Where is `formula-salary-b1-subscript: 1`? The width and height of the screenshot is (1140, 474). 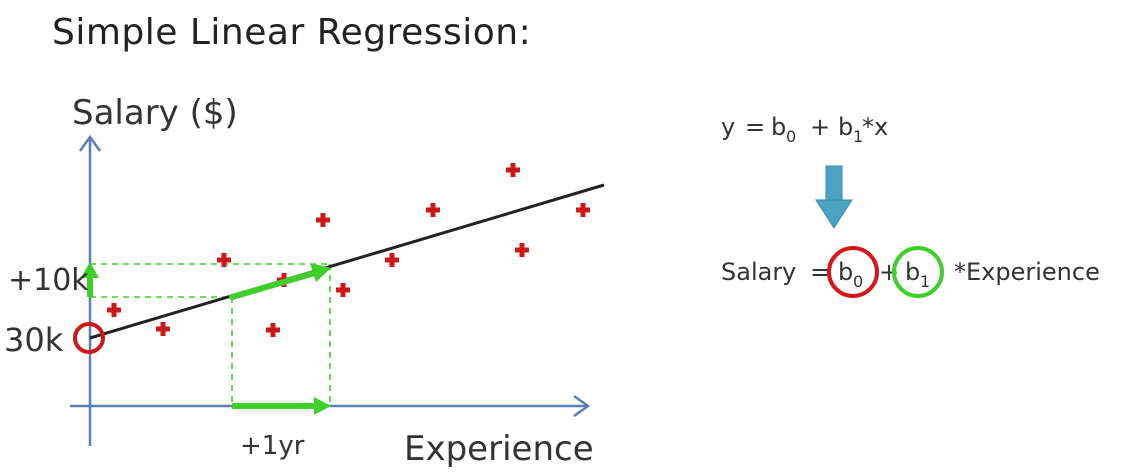
formula-salary-b1-subscript: 1 is located at coordinates (925, 281).